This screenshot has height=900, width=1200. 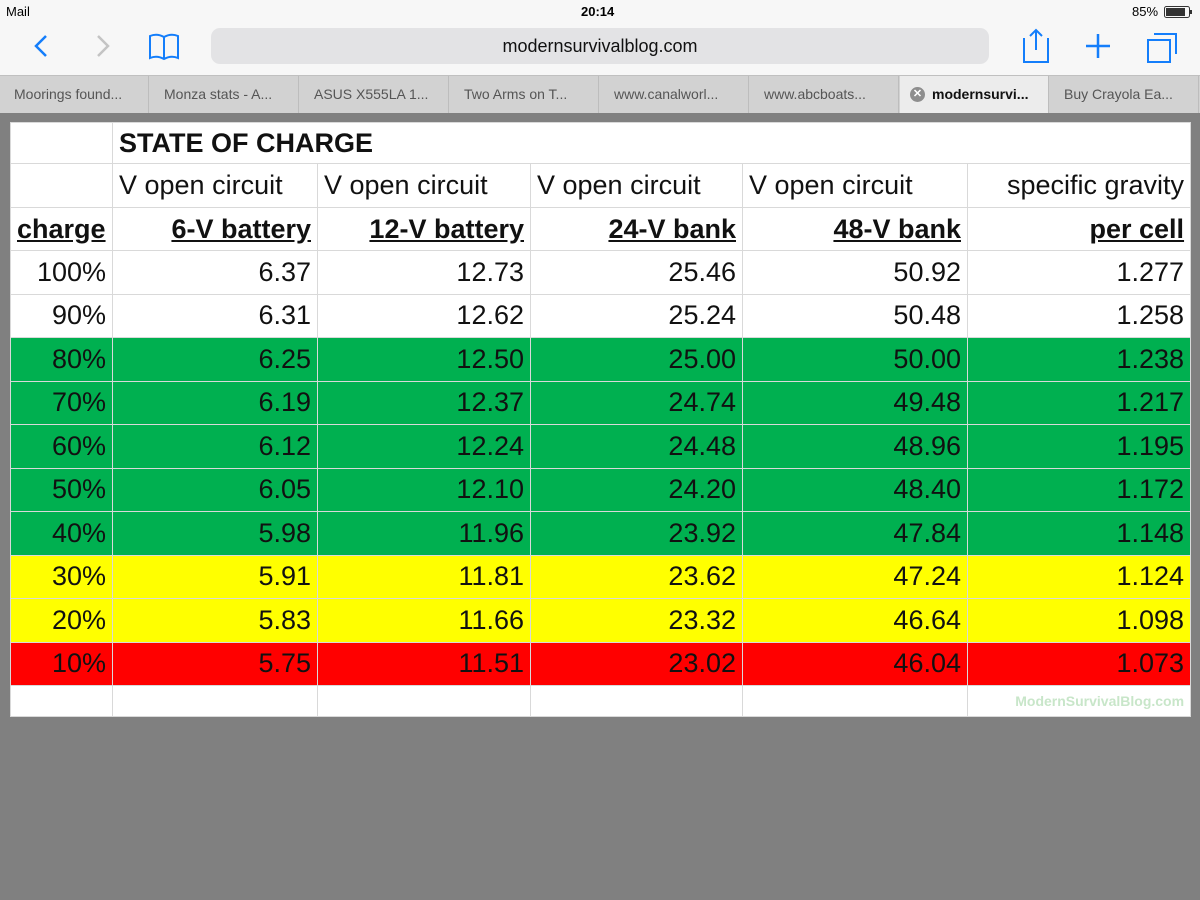 I want to click on clock: 20:14, so click(x=598, y=11).